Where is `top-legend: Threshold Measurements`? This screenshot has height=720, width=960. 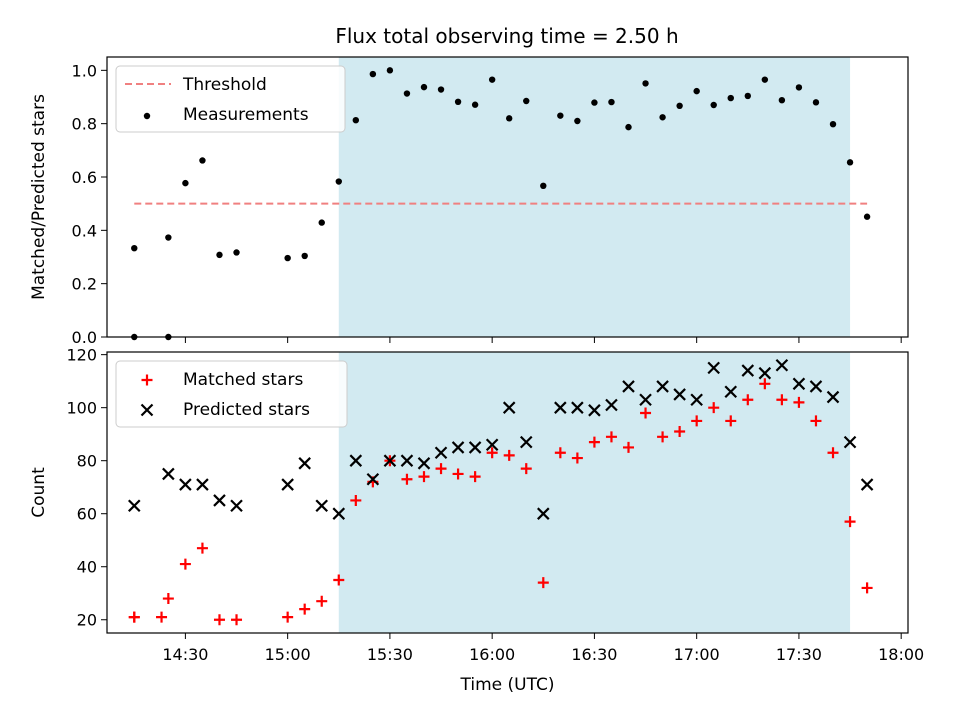 top-legend: Threshold Measurements is located at coordinates (230, 99).